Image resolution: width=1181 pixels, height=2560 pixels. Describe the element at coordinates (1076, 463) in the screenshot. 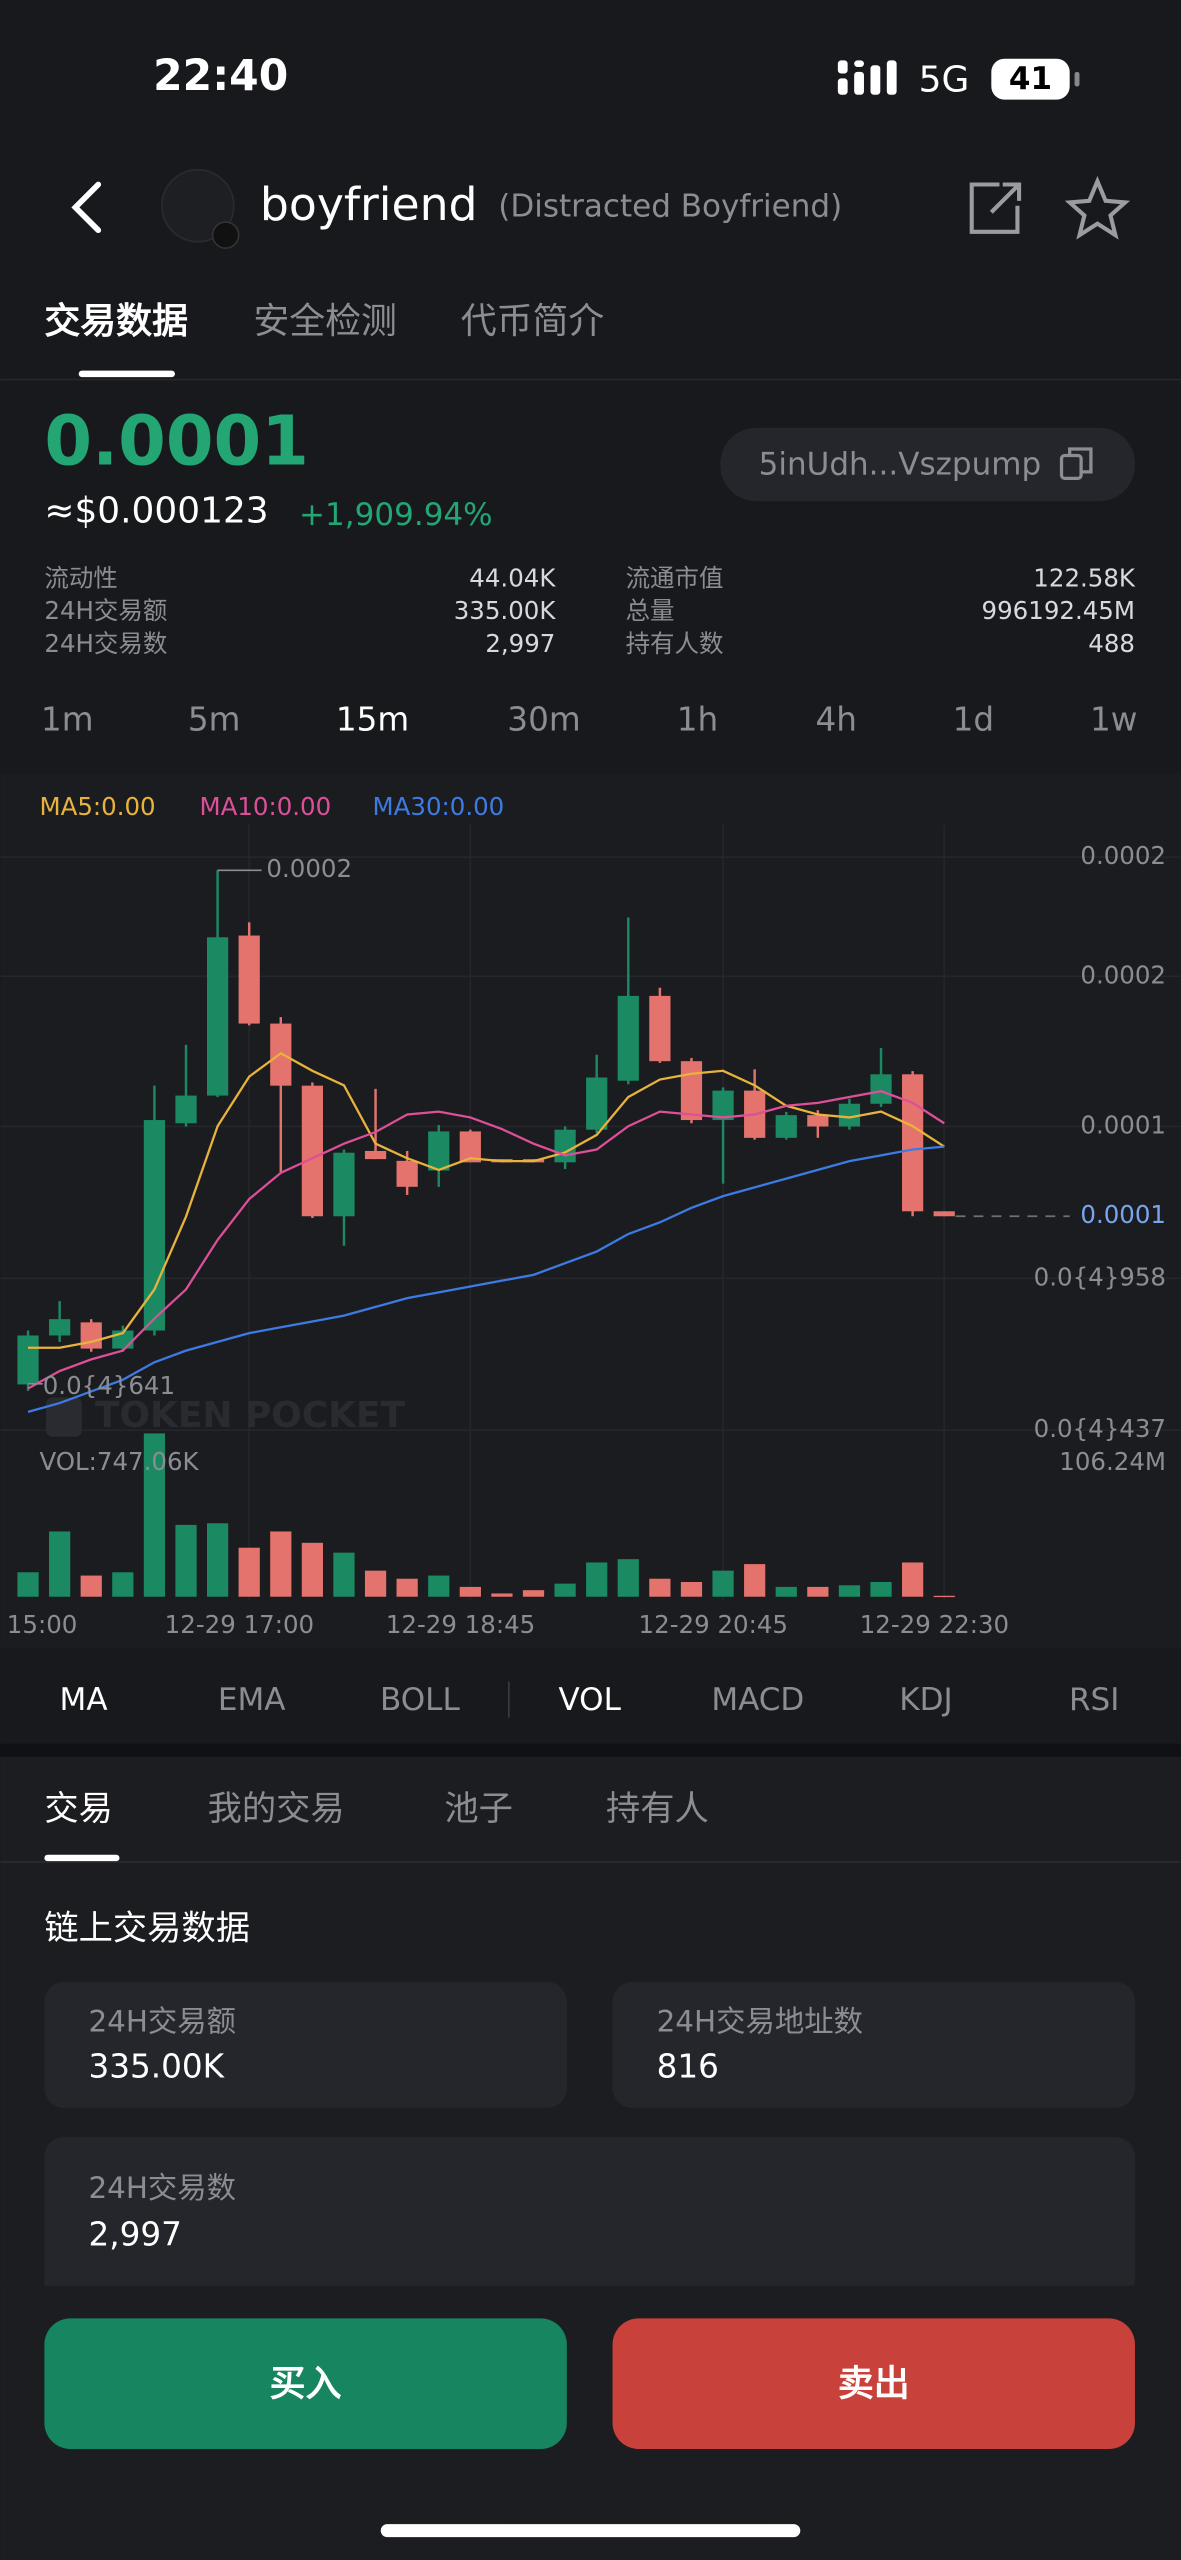

I see `copy-icon` at that location.